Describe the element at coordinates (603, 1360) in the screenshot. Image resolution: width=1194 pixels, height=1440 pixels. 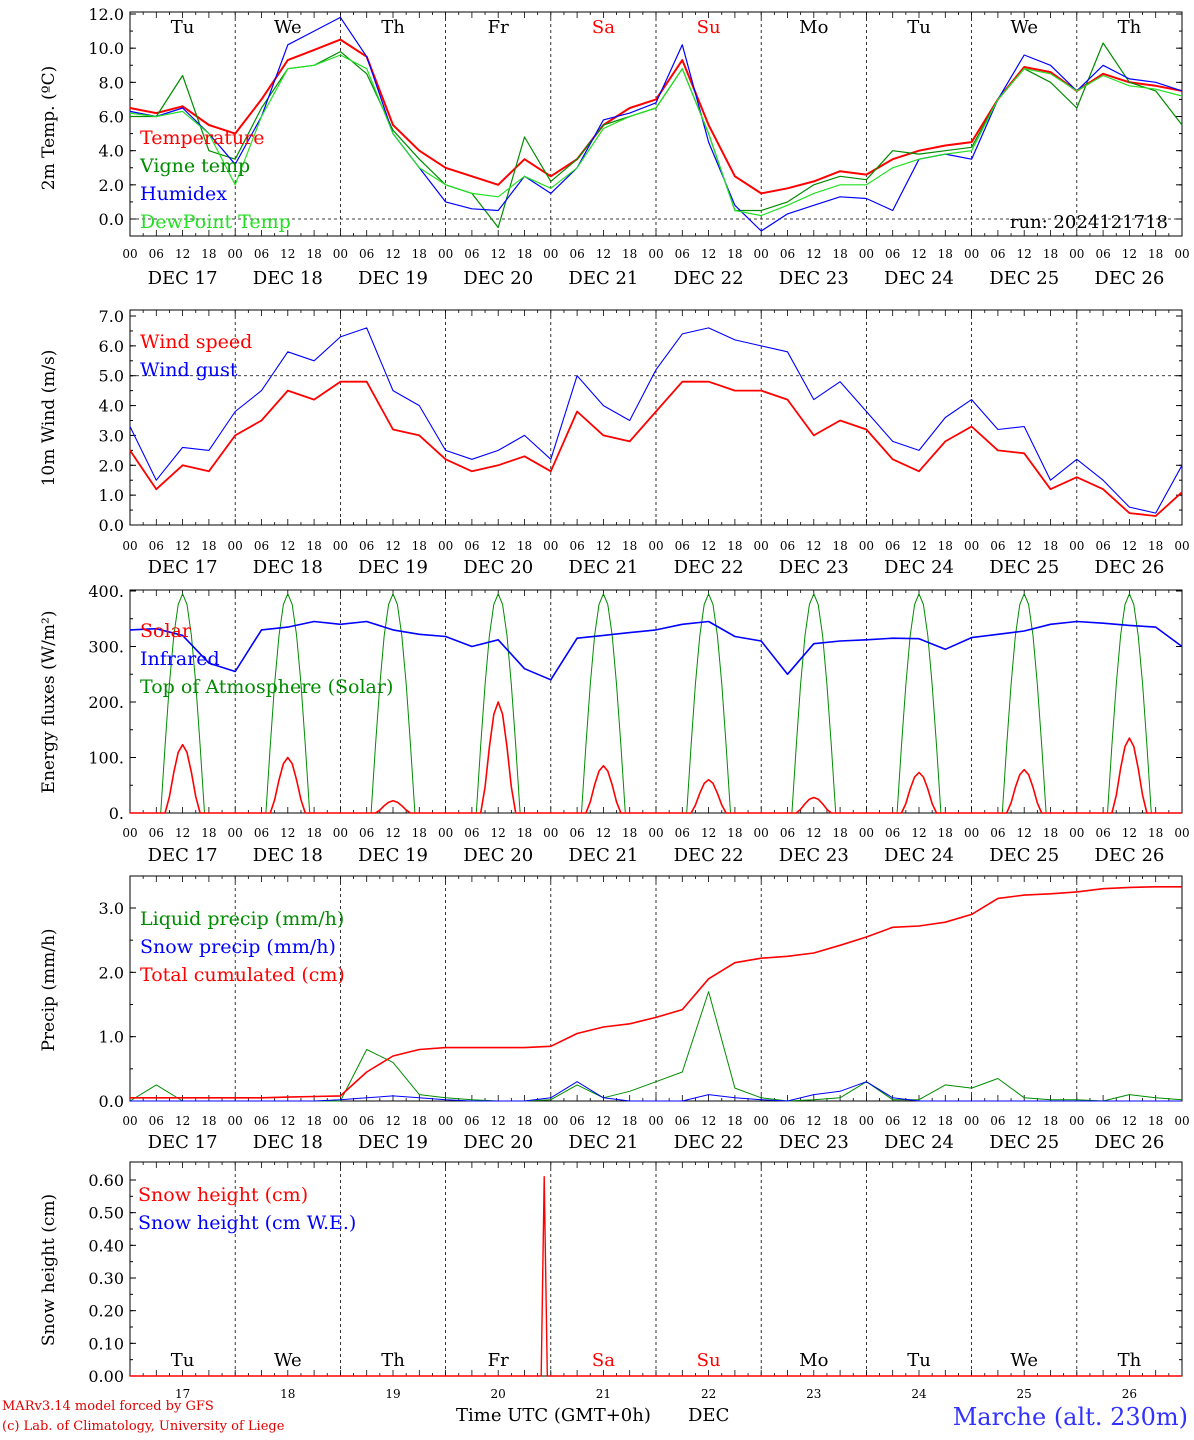
I see `weekday-label: Sa` at that location.